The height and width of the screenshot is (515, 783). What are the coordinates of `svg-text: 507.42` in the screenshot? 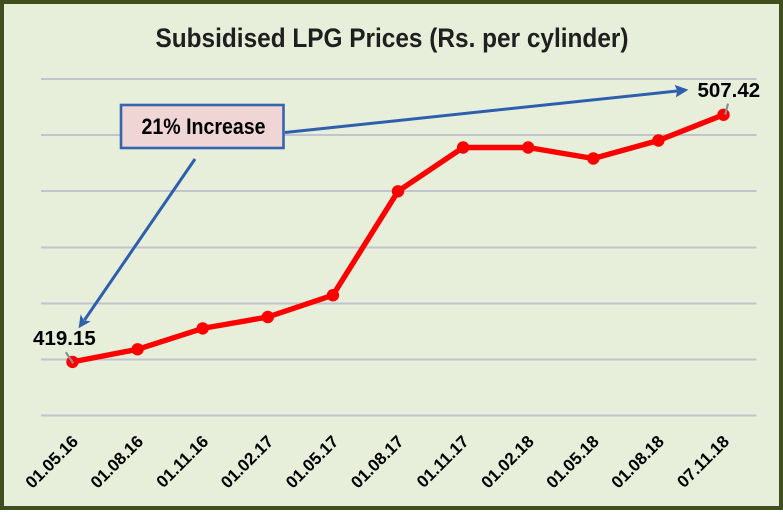 It's located at (728, 90).